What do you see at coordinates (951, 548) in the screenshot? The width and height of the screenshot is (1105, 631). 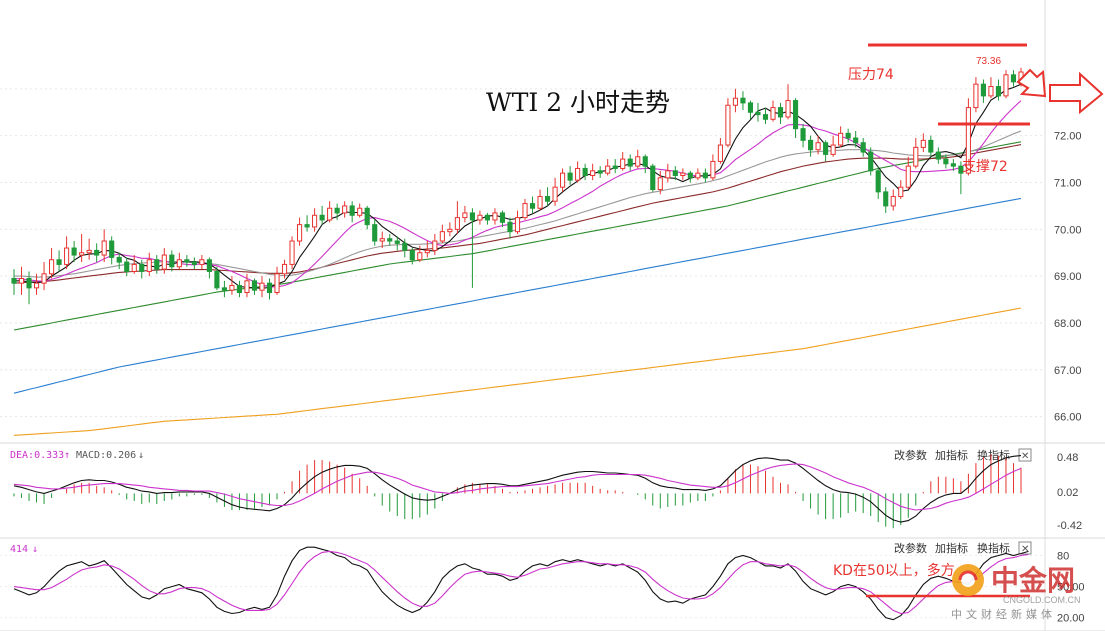 I see `kd-add-indicator-button: 加指标` at bounding box center [951, 548].